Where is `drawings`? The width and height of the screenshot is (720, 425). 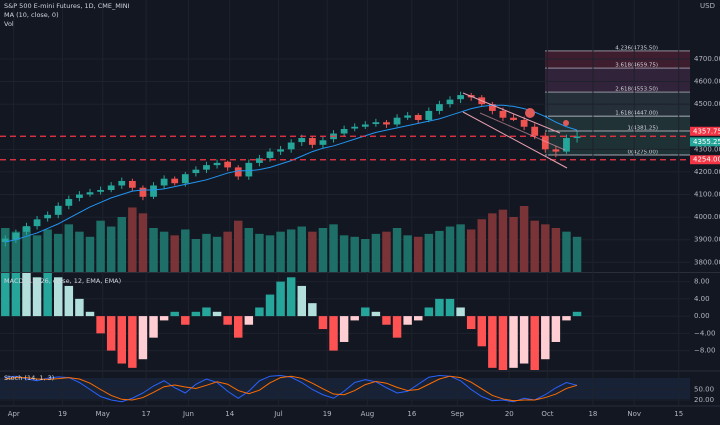
drawings is located at coordinates (515, 130).